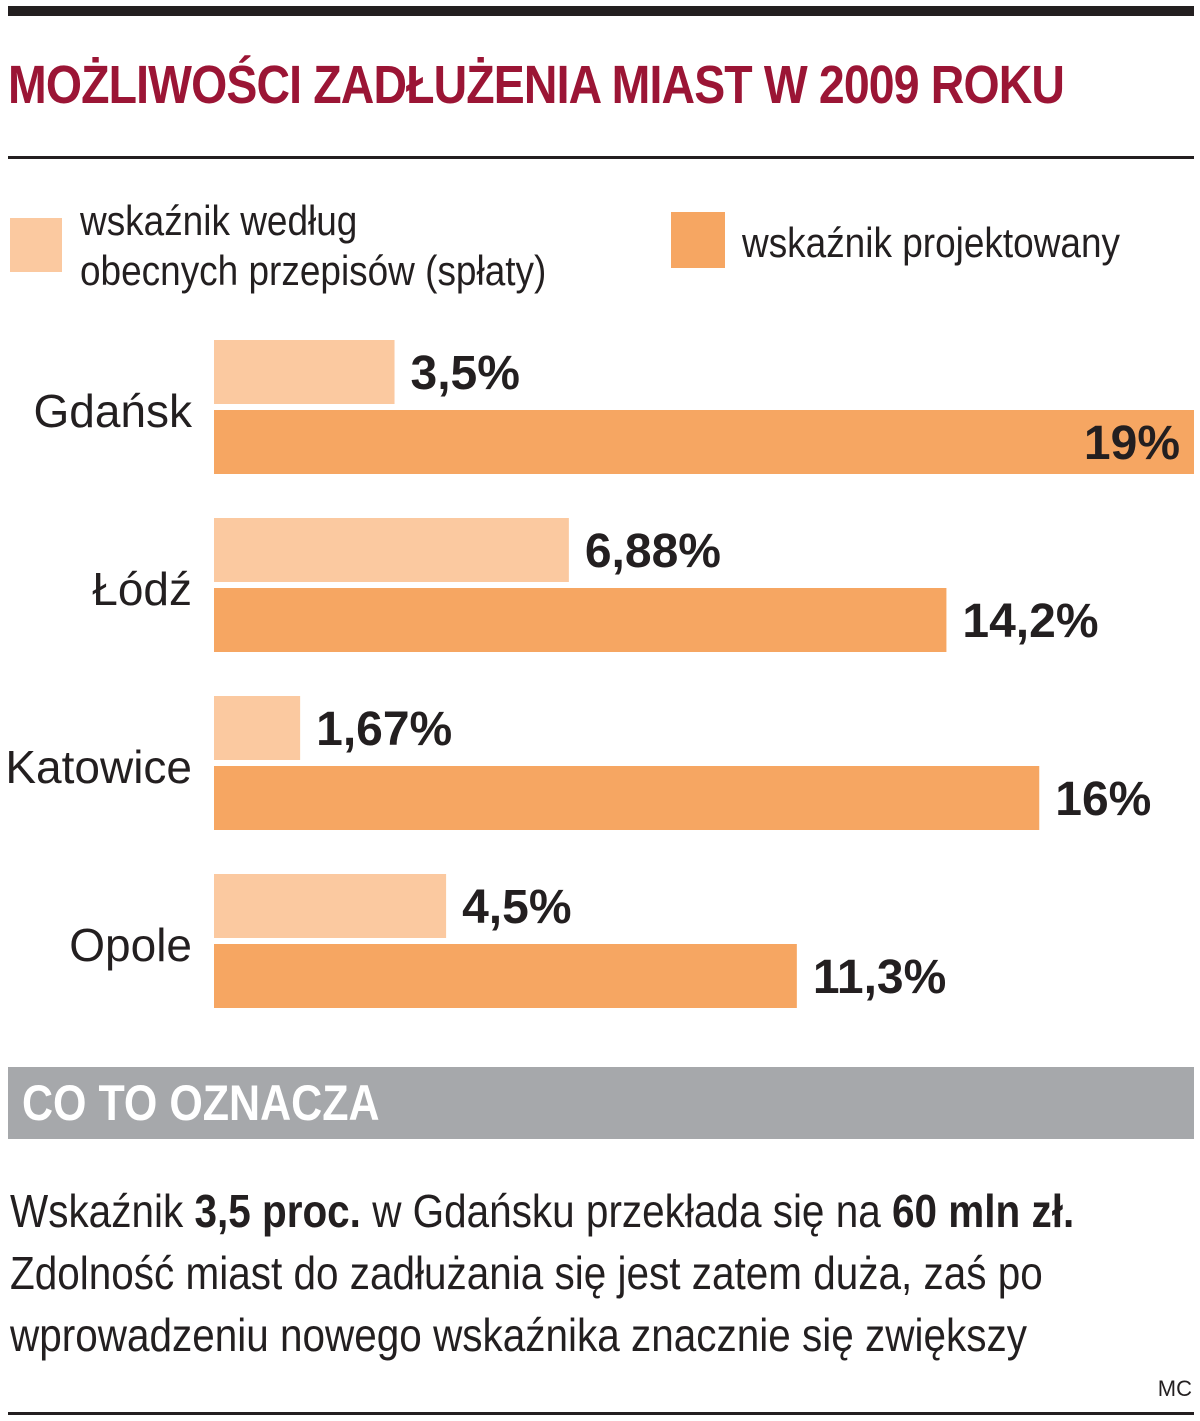 The width and height of the screenshot is (1200, 1421). Describe the element at coordinates (1132, 443) in the screenshot. I see `value-label: 19%` at that location.